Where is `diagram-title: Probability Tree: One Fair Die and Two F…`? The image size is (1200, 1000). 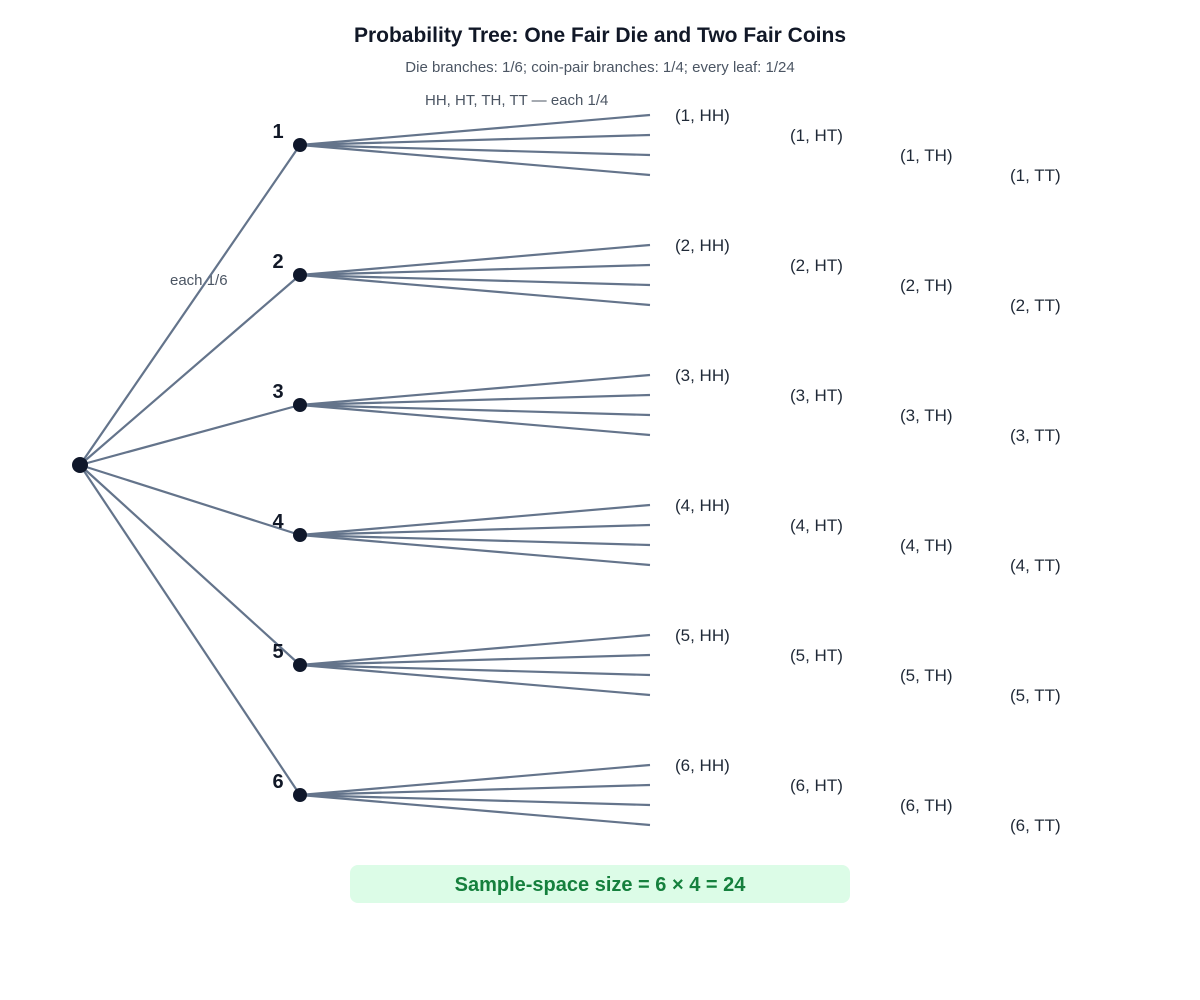 diagram-title: Probability Tree: One Fair Die and Two F… is located at coordinates (600, 35).